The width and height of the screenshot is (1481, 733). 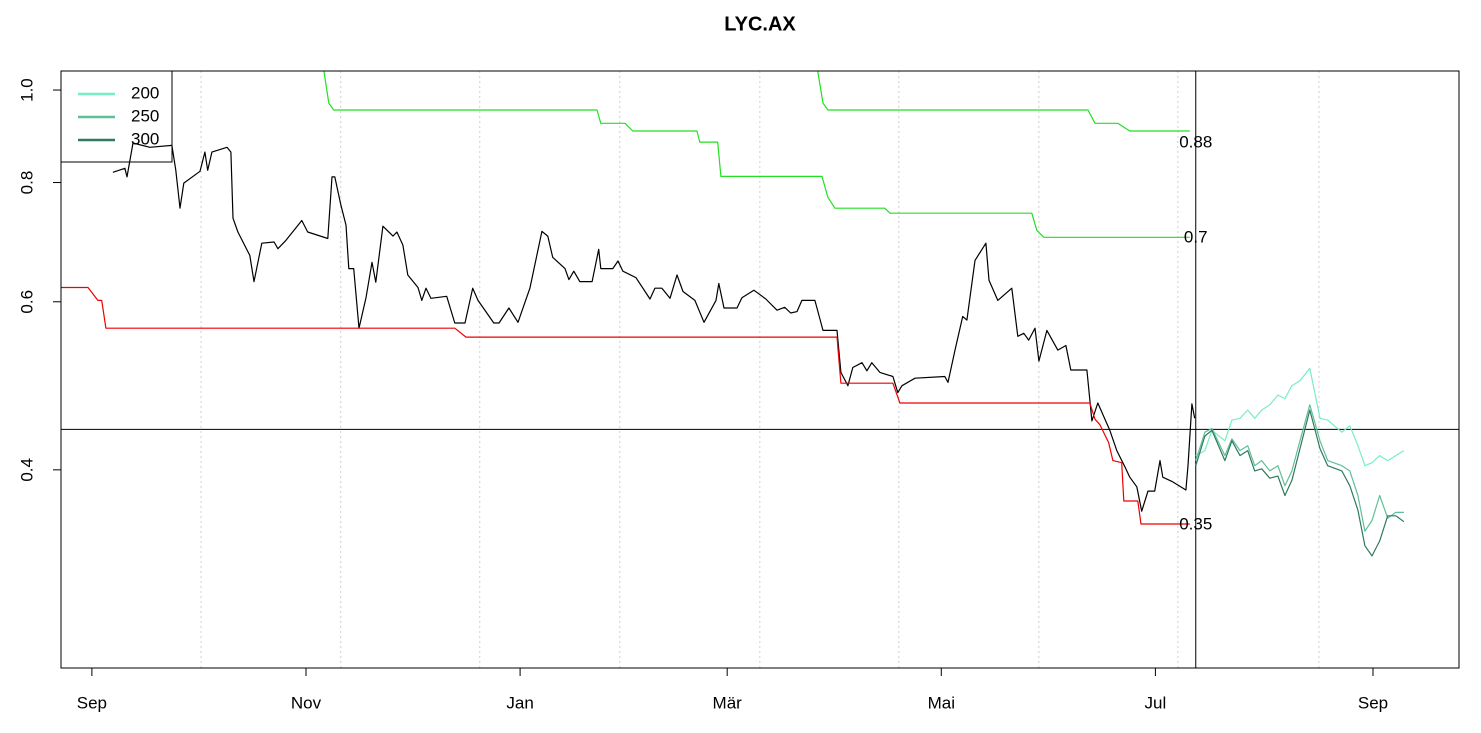 What do you see at coordinates (26, 183) in the screenshot?
I see `y-tick-label: 0.8` at bounding box center [26, 183].